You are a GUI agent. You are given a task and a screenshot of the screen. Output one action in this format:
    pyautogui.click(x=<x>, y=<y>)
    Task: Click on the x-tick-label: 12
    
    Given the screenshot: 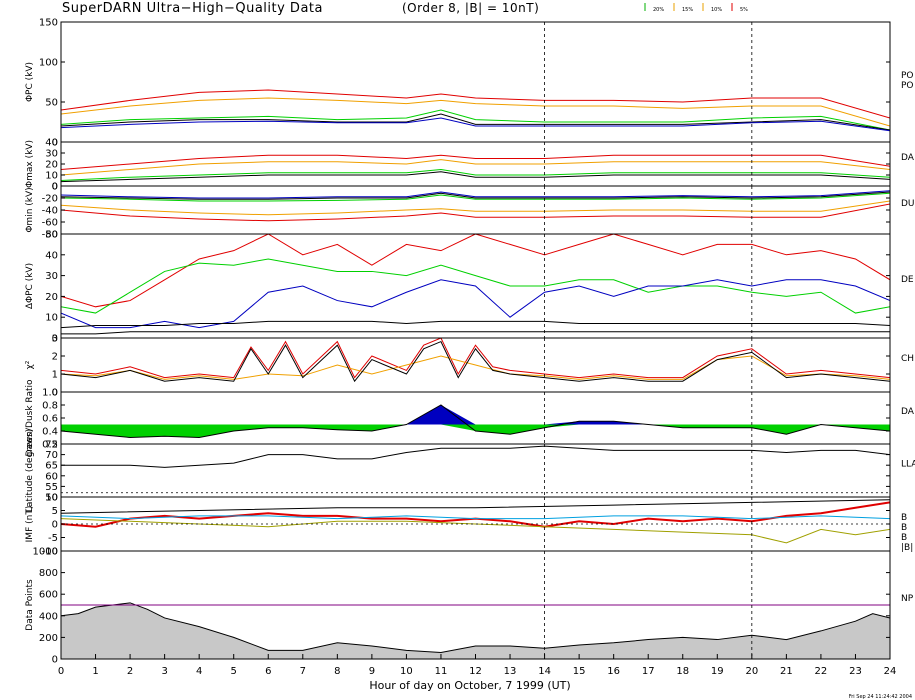 What is the action you would take?
    pyautogui.click(x=475, y=671)
    